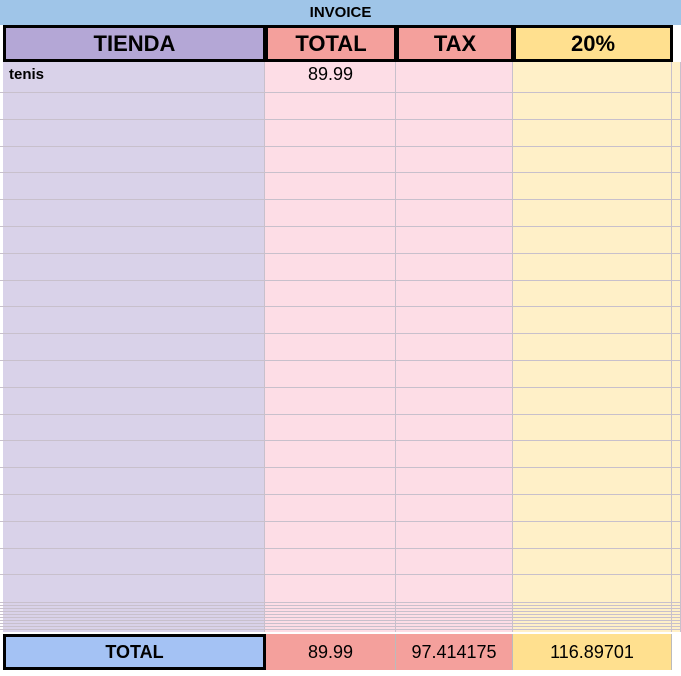 This screenshot has width=681, height=676. I want to click on row-item: tenis, so click(27, 74).